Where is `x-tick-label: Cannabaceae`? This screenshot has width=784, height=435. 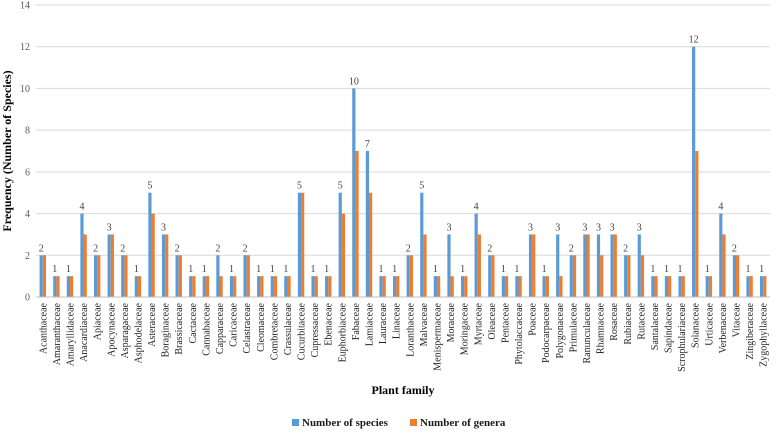 x-tick-label: Cannabaceae is located at coordinates (206, 328).